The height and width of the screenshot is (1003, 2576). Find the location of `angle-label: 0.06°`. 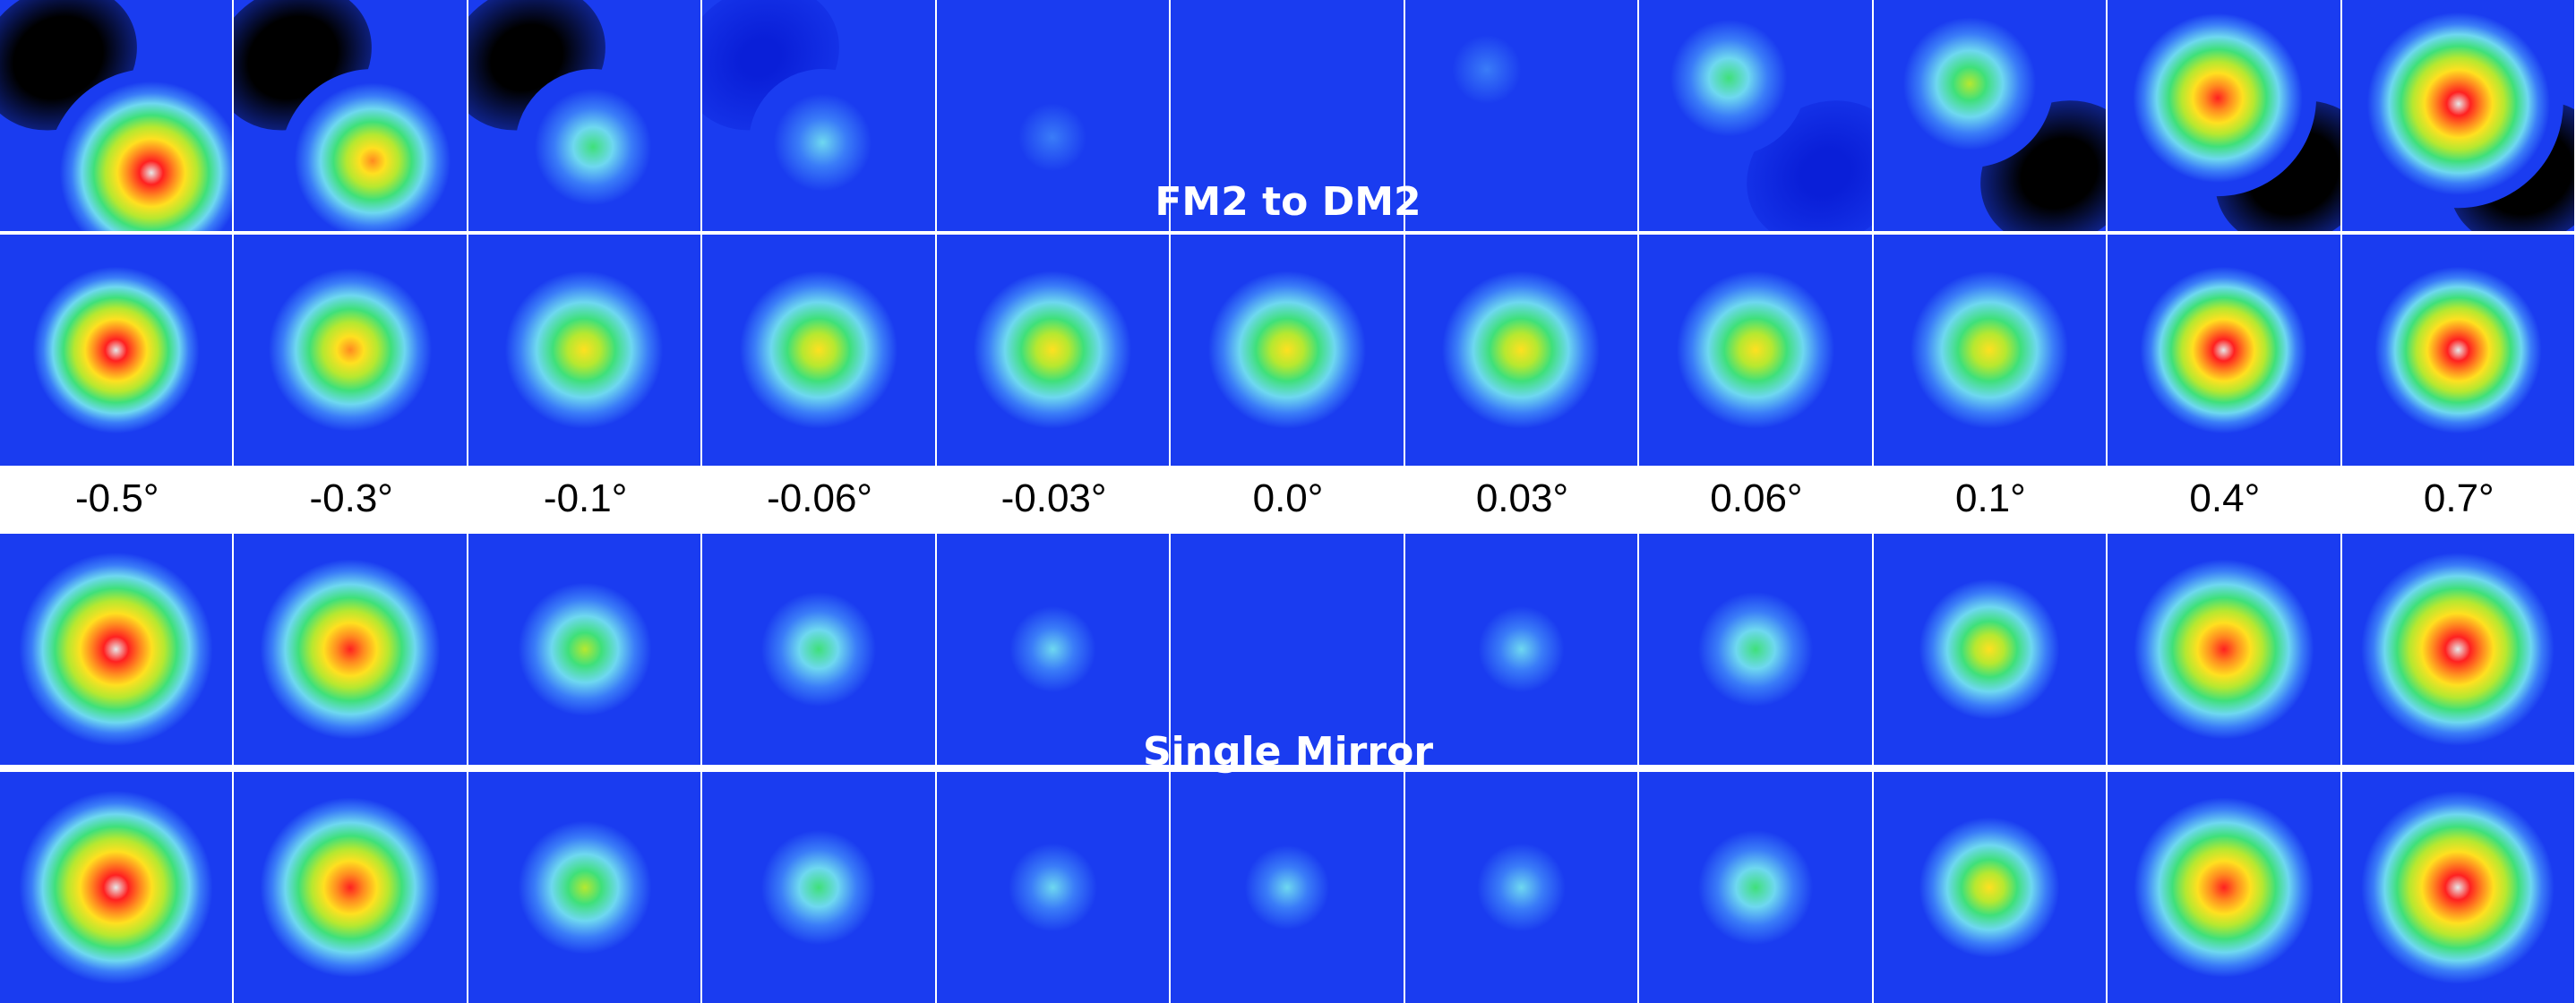

angle-label: 0.06° is located at coordinates (1756, 498).